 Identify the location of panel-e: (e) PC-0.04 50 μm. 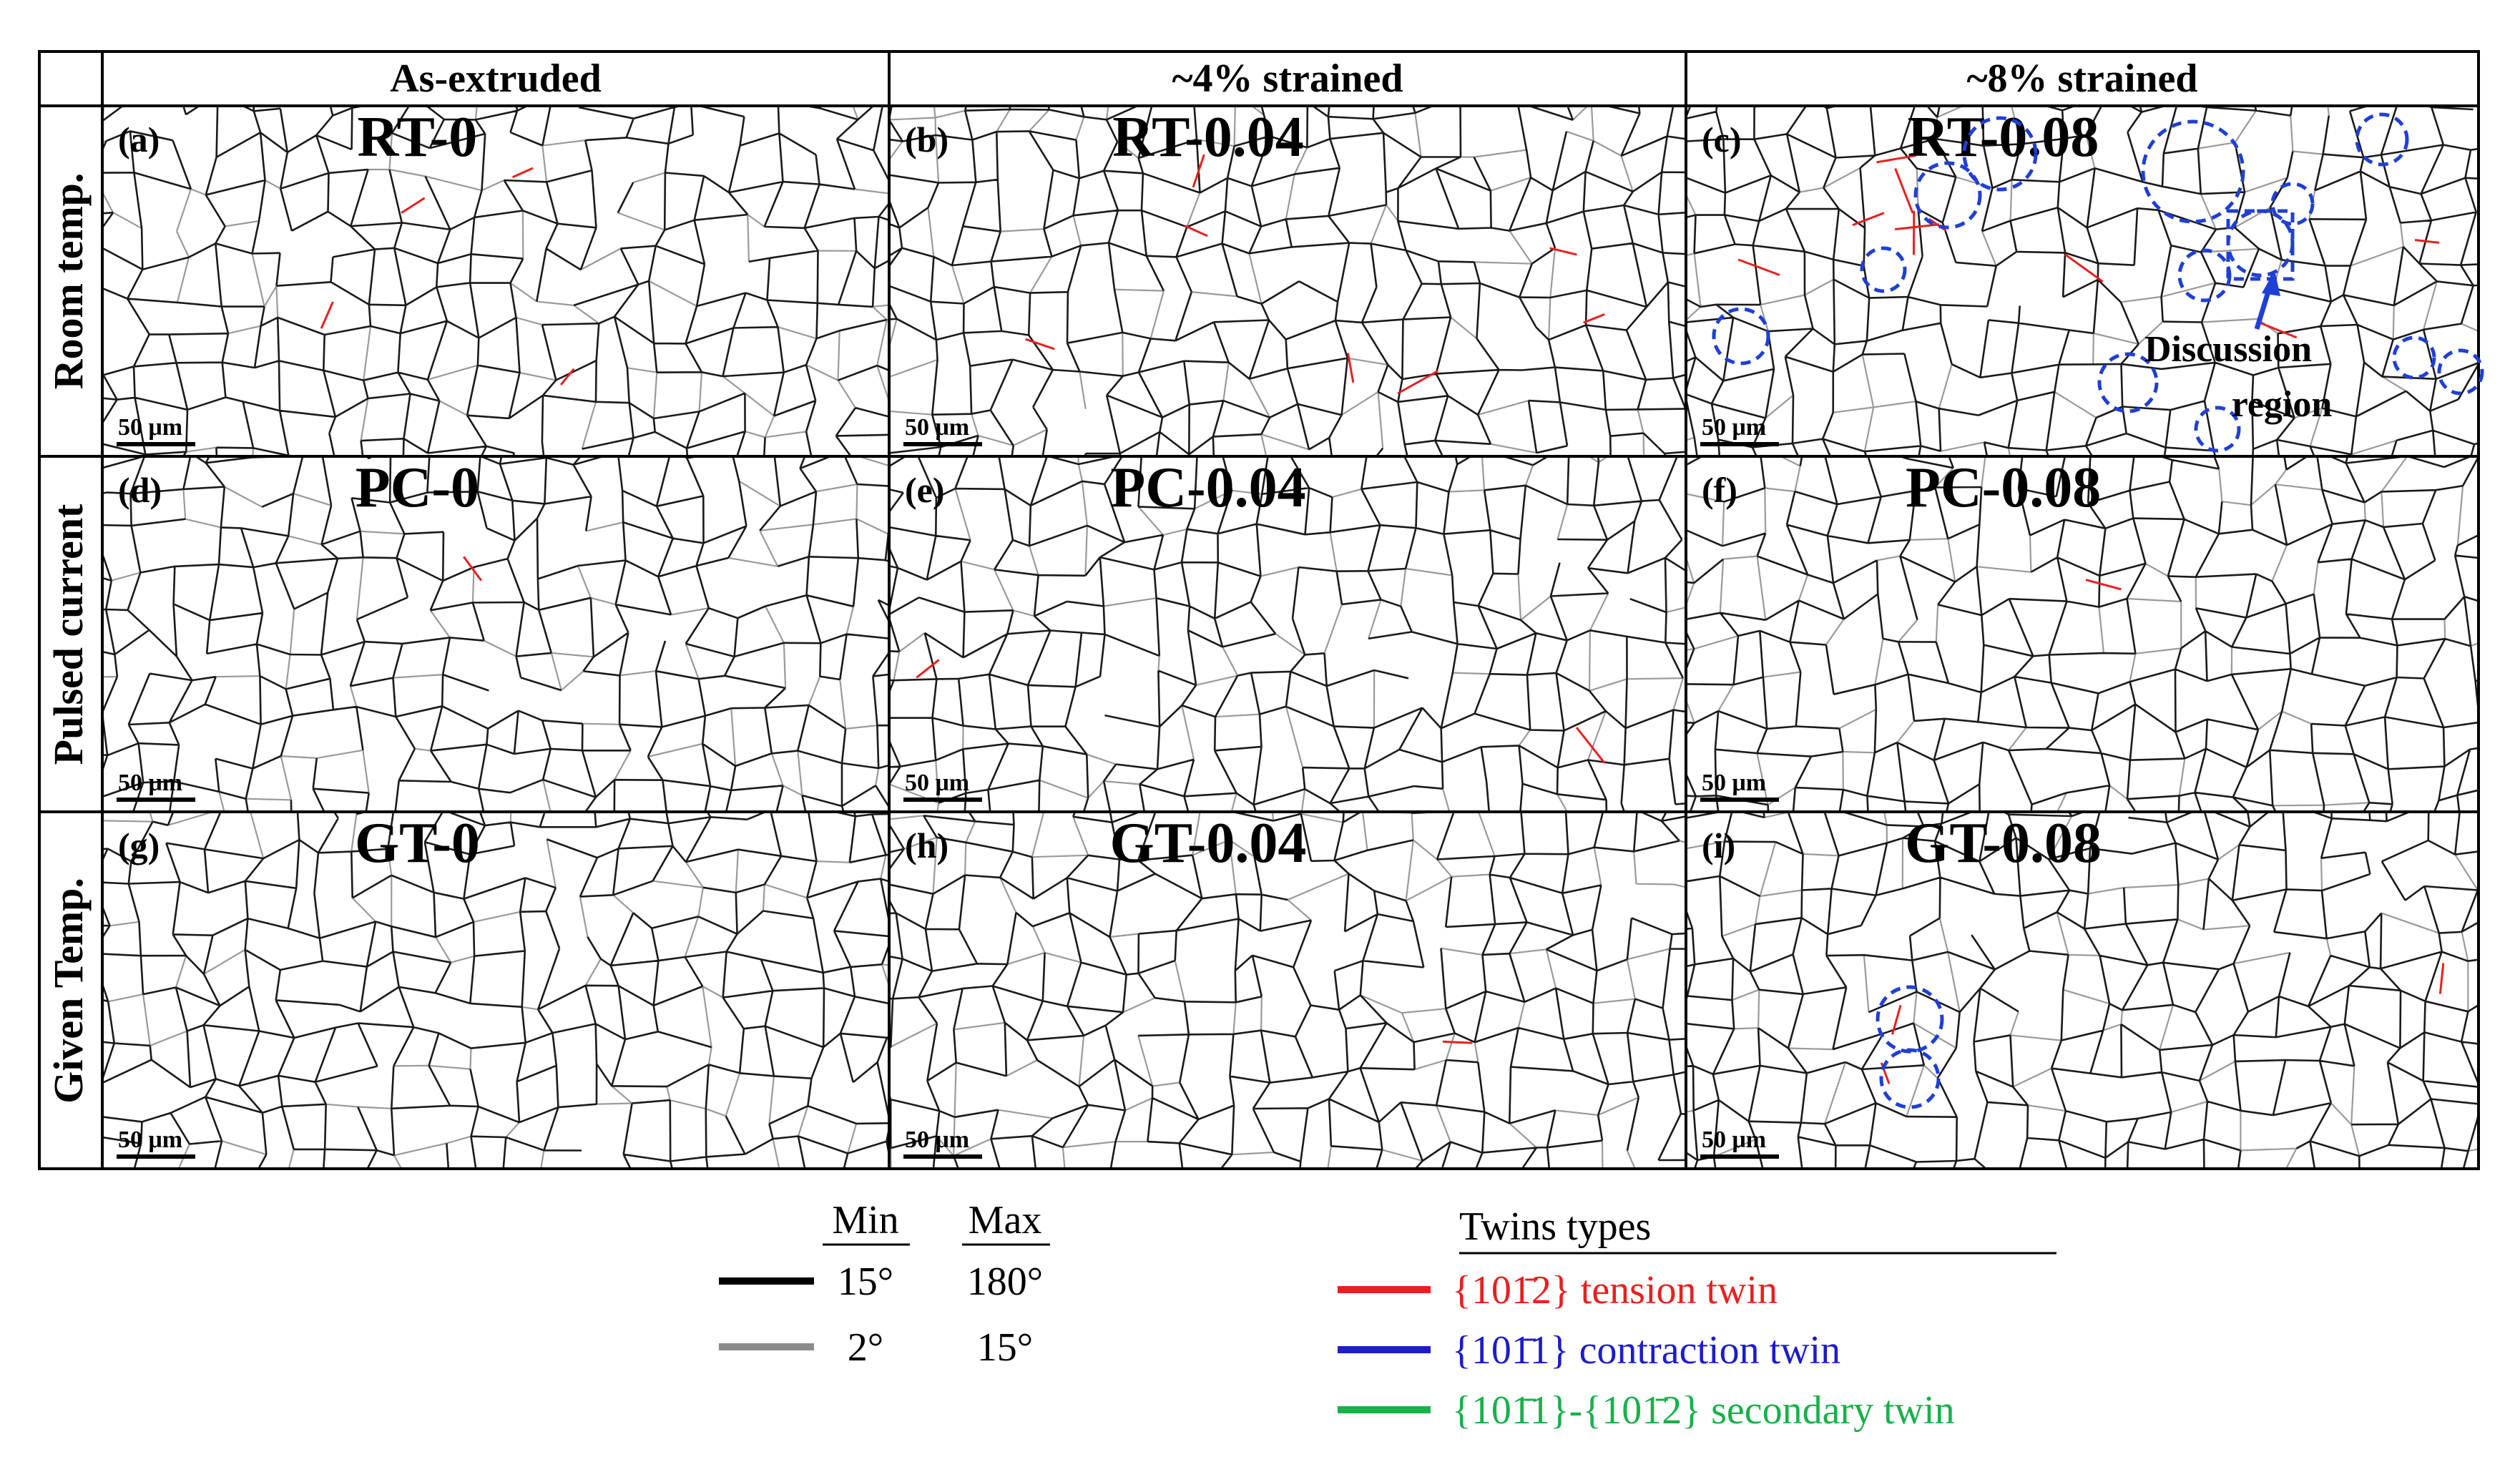
(1288, 633).